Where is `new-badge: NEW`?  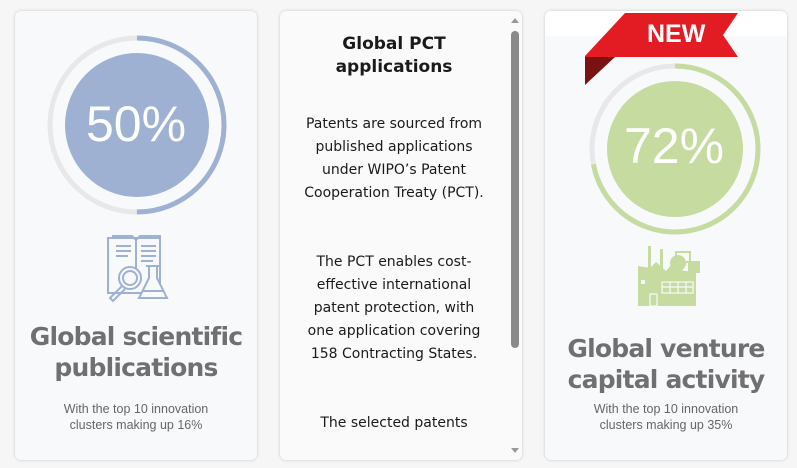 new-badge: NEW is located at coordinates (676, 34).